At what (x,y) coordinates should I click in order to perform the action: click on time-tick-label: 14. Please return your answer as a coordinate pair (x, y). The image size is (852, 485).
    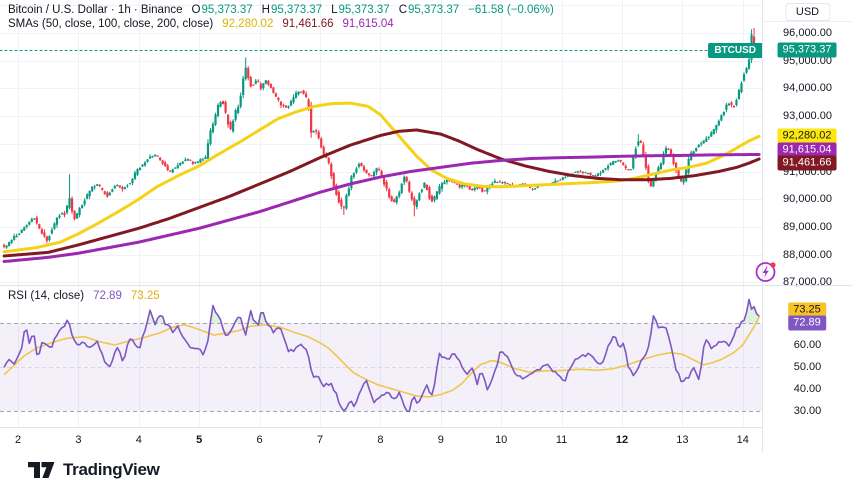
    Looking at the image, I should click on (742, 440).